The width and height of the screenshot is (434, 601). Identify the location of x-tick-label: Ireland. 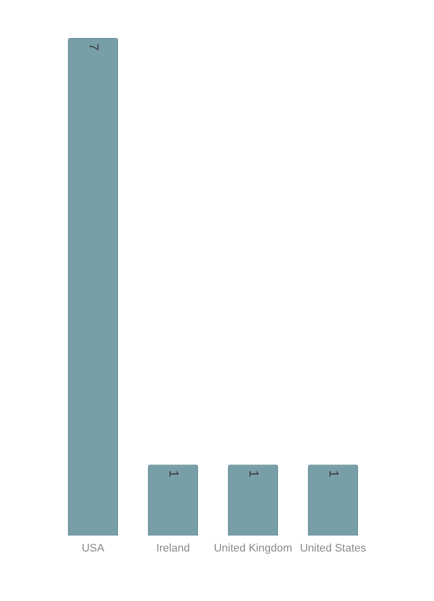
(173, 548).